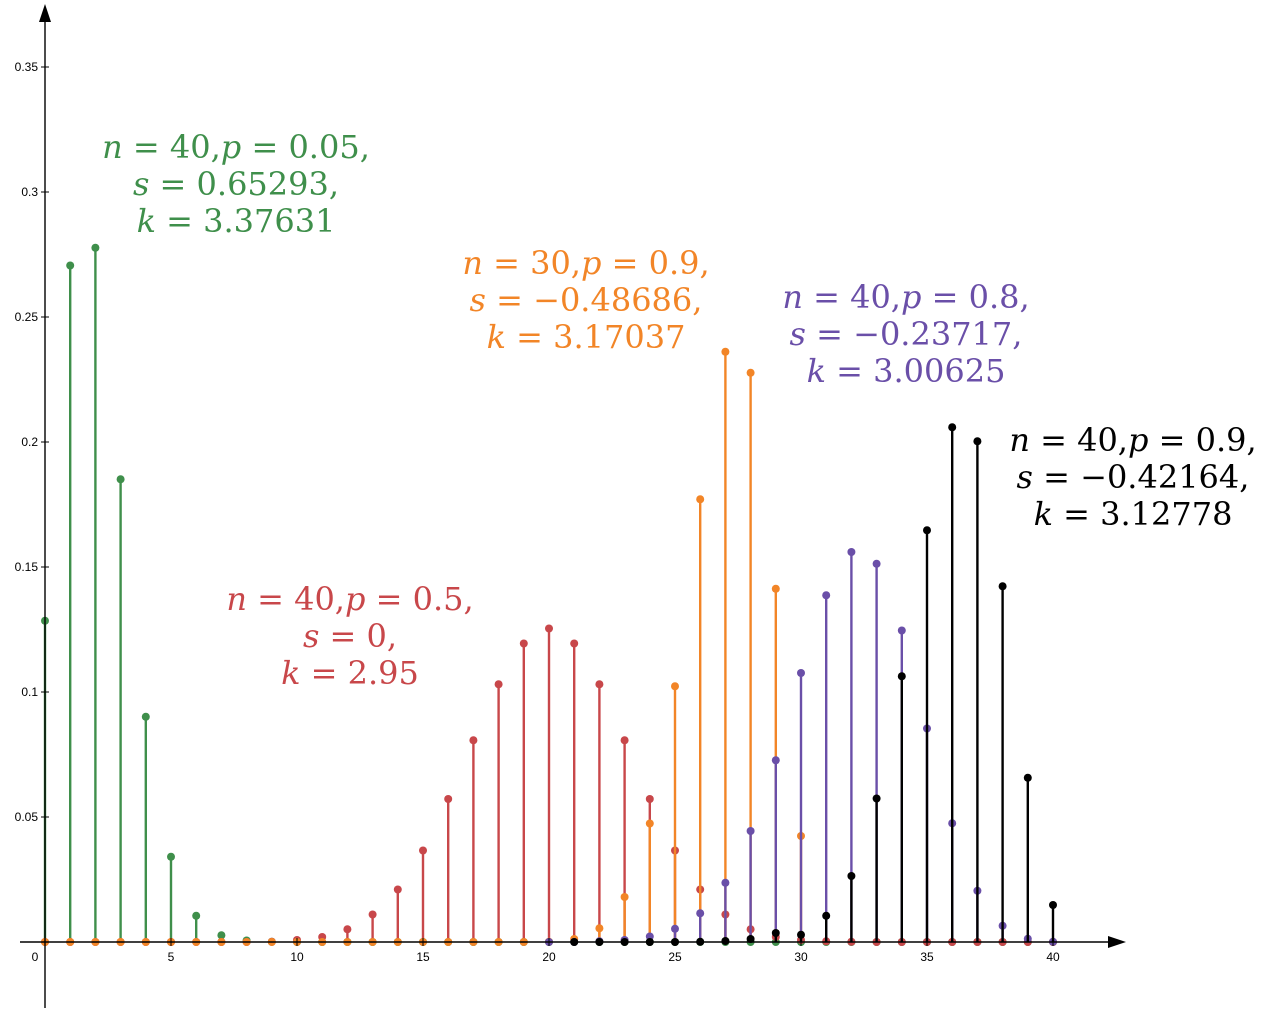  I want to click on y-tick-label-0.35: 0.35, so click(27, 67).